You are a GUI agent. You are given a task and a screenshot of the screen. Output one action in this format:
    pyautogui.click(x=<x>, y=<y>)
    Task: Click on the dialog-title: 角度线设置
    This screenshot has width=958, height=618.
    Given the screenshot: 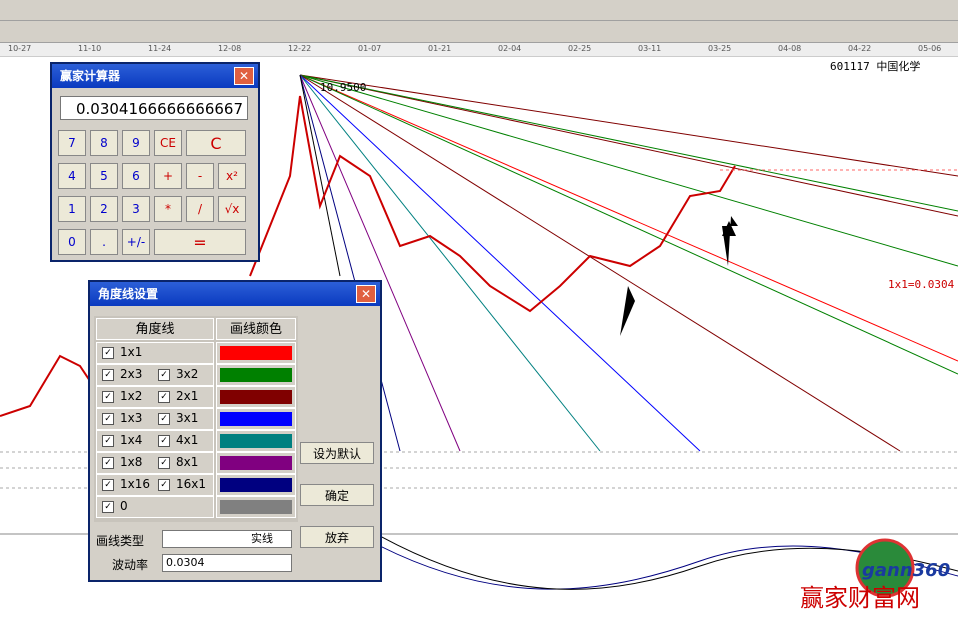 What is the action you would take?
    pyautogui.click(x=235, y=294)
    